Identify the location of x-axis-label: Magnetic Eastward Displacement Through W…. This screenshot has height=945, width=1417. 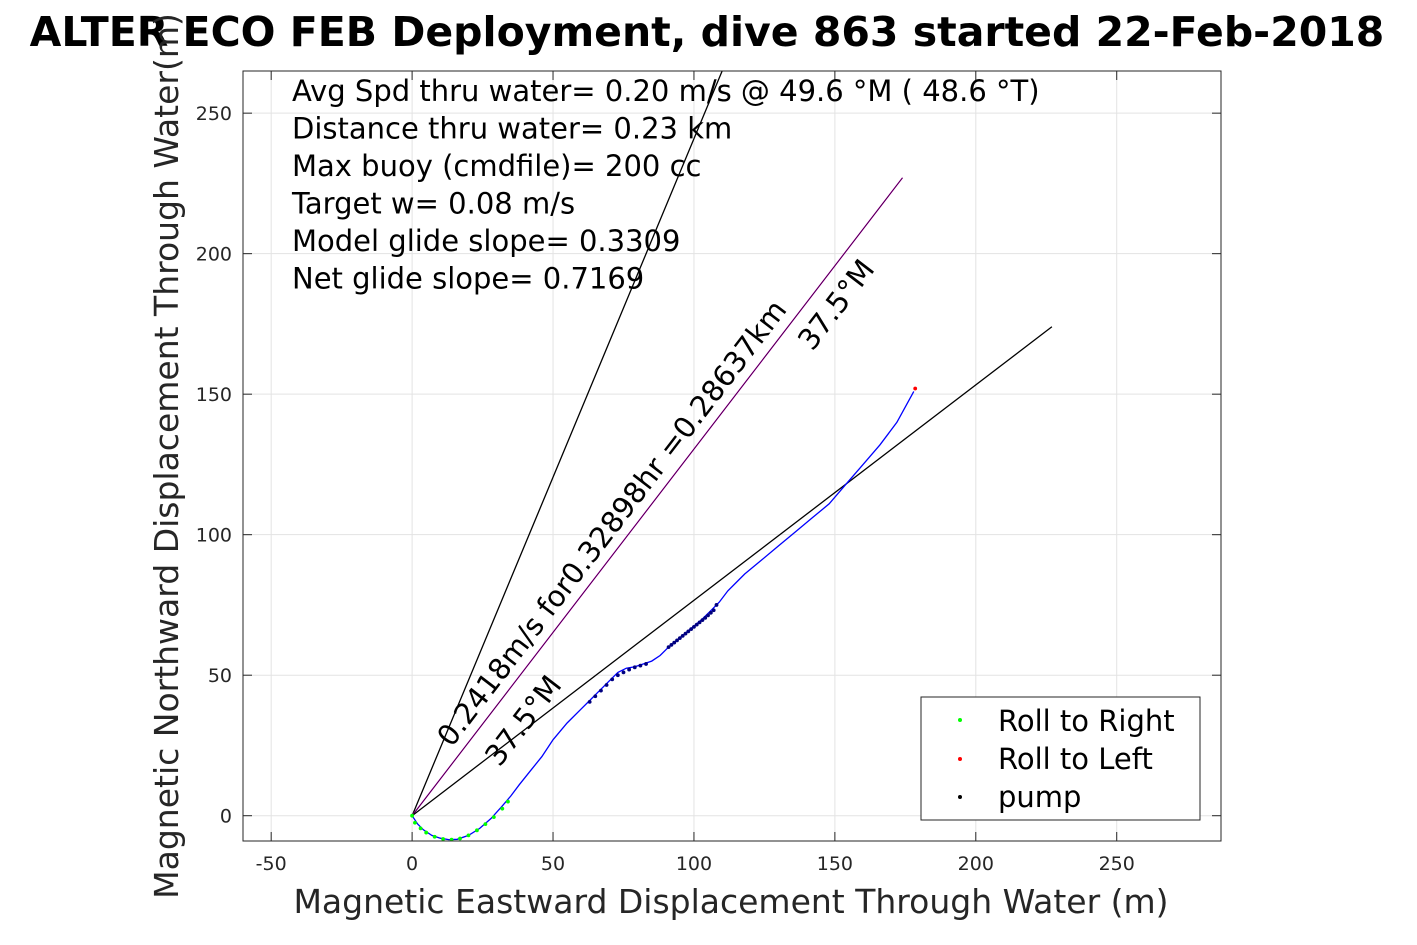
(730, 901).